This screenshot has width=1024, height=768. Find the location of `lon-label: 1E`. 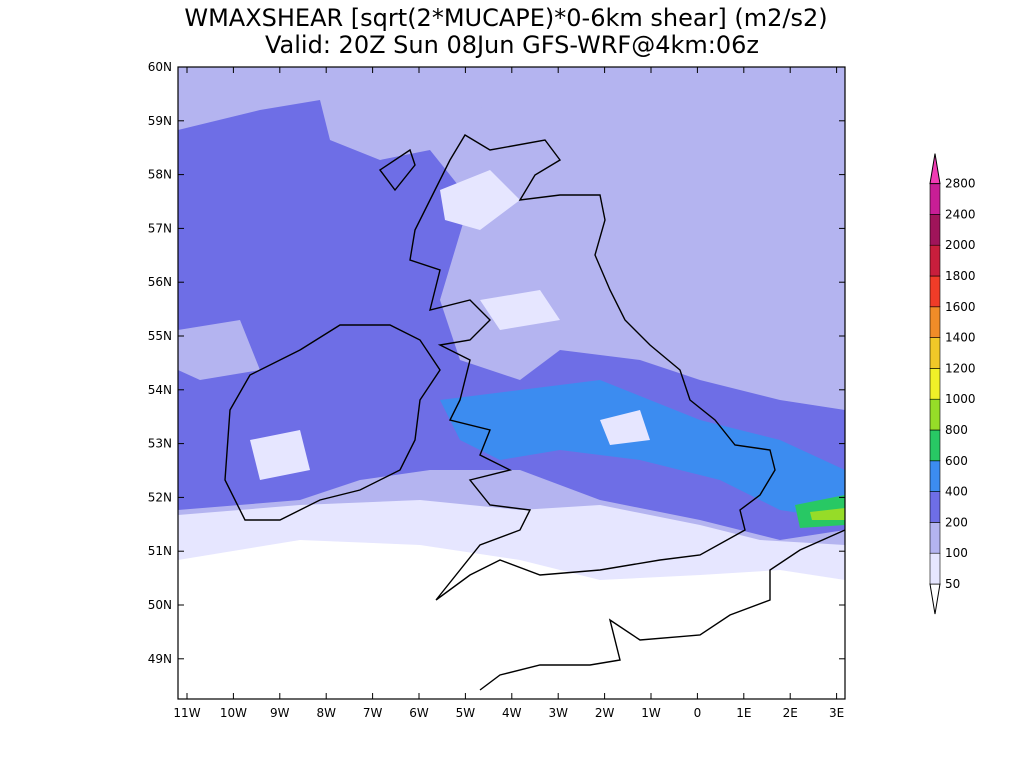

lon-label: 1E is located at coordinates (743, 713).